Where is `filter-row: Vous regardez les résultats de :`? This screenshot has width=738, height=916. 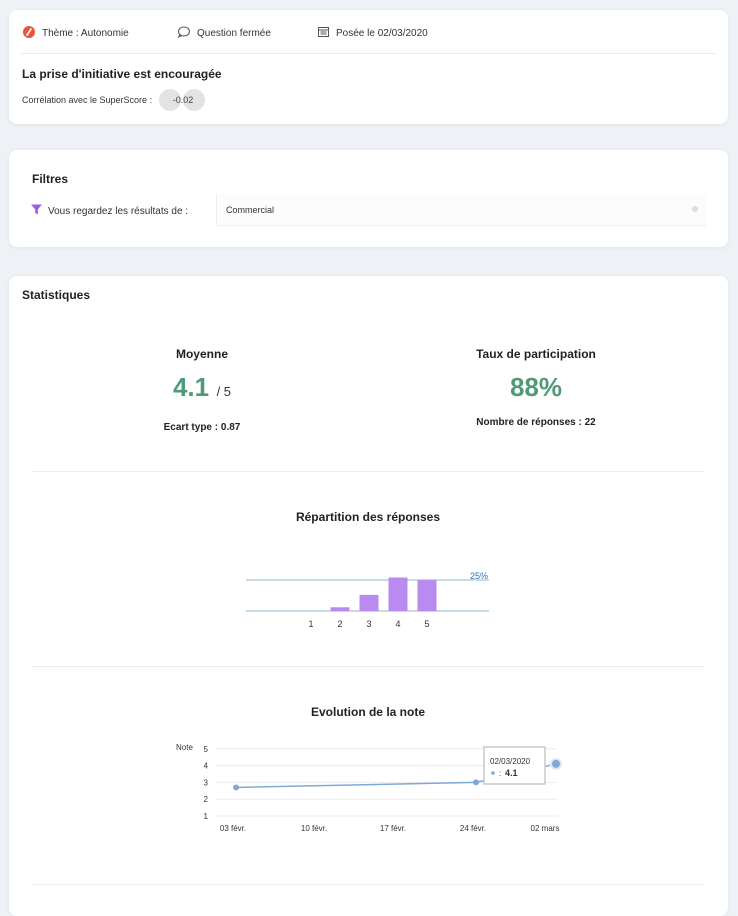
filter-row: Vous regardez les résultats de : is located at coordinates (109, 211).